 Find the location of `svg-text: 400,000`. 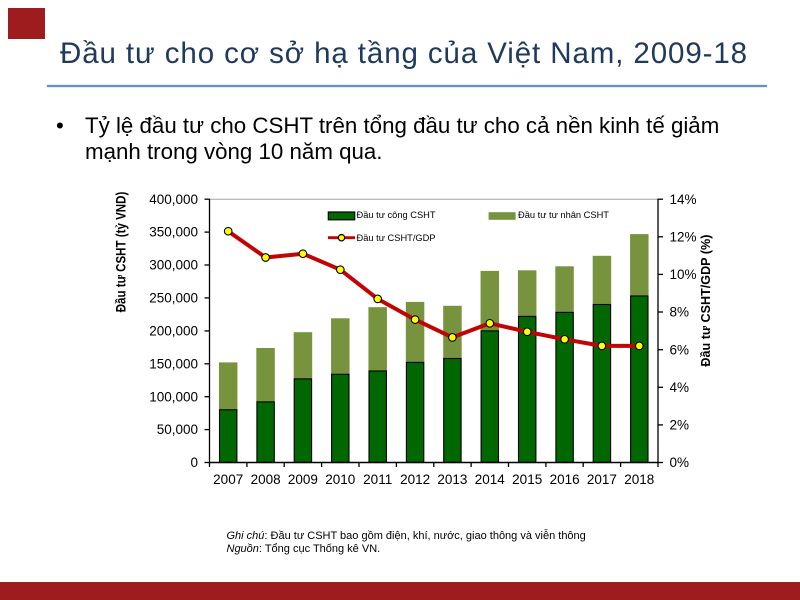

svg-text: 400,000 is located at coordinates (173, 199).